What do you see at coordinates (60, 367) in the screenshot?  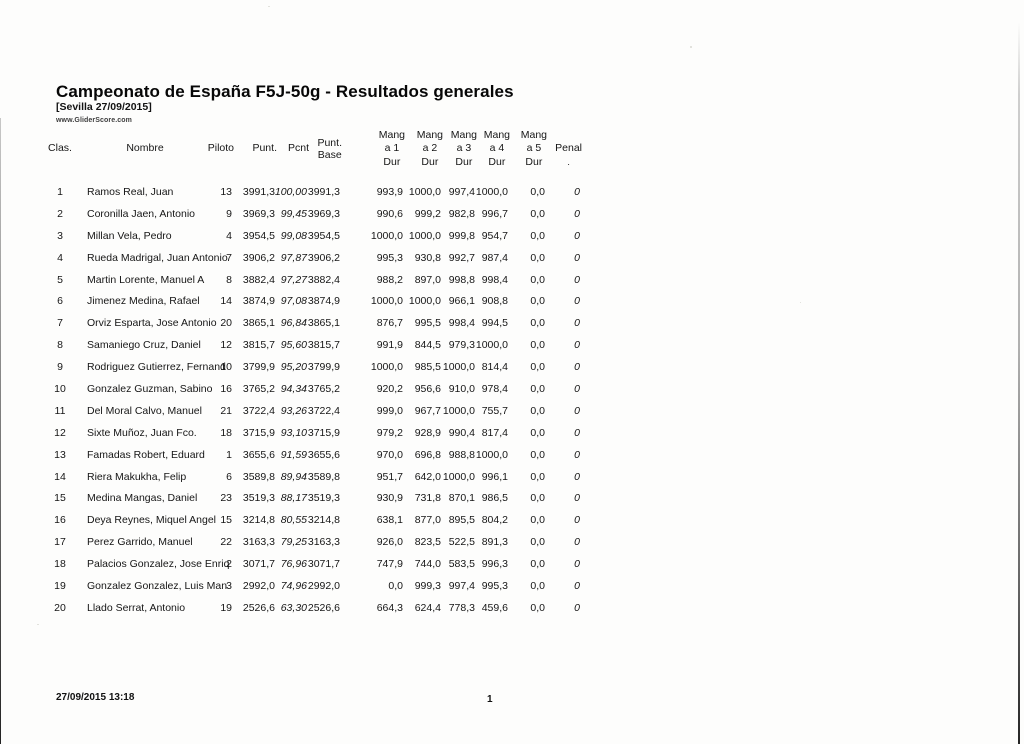 I see `cell-clas: 9` at bounding box center [60, 367].